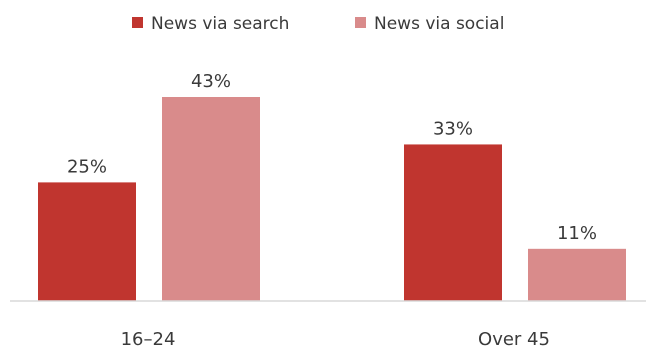  I want to click on category-label-2: Over 45, so click(514, 339).